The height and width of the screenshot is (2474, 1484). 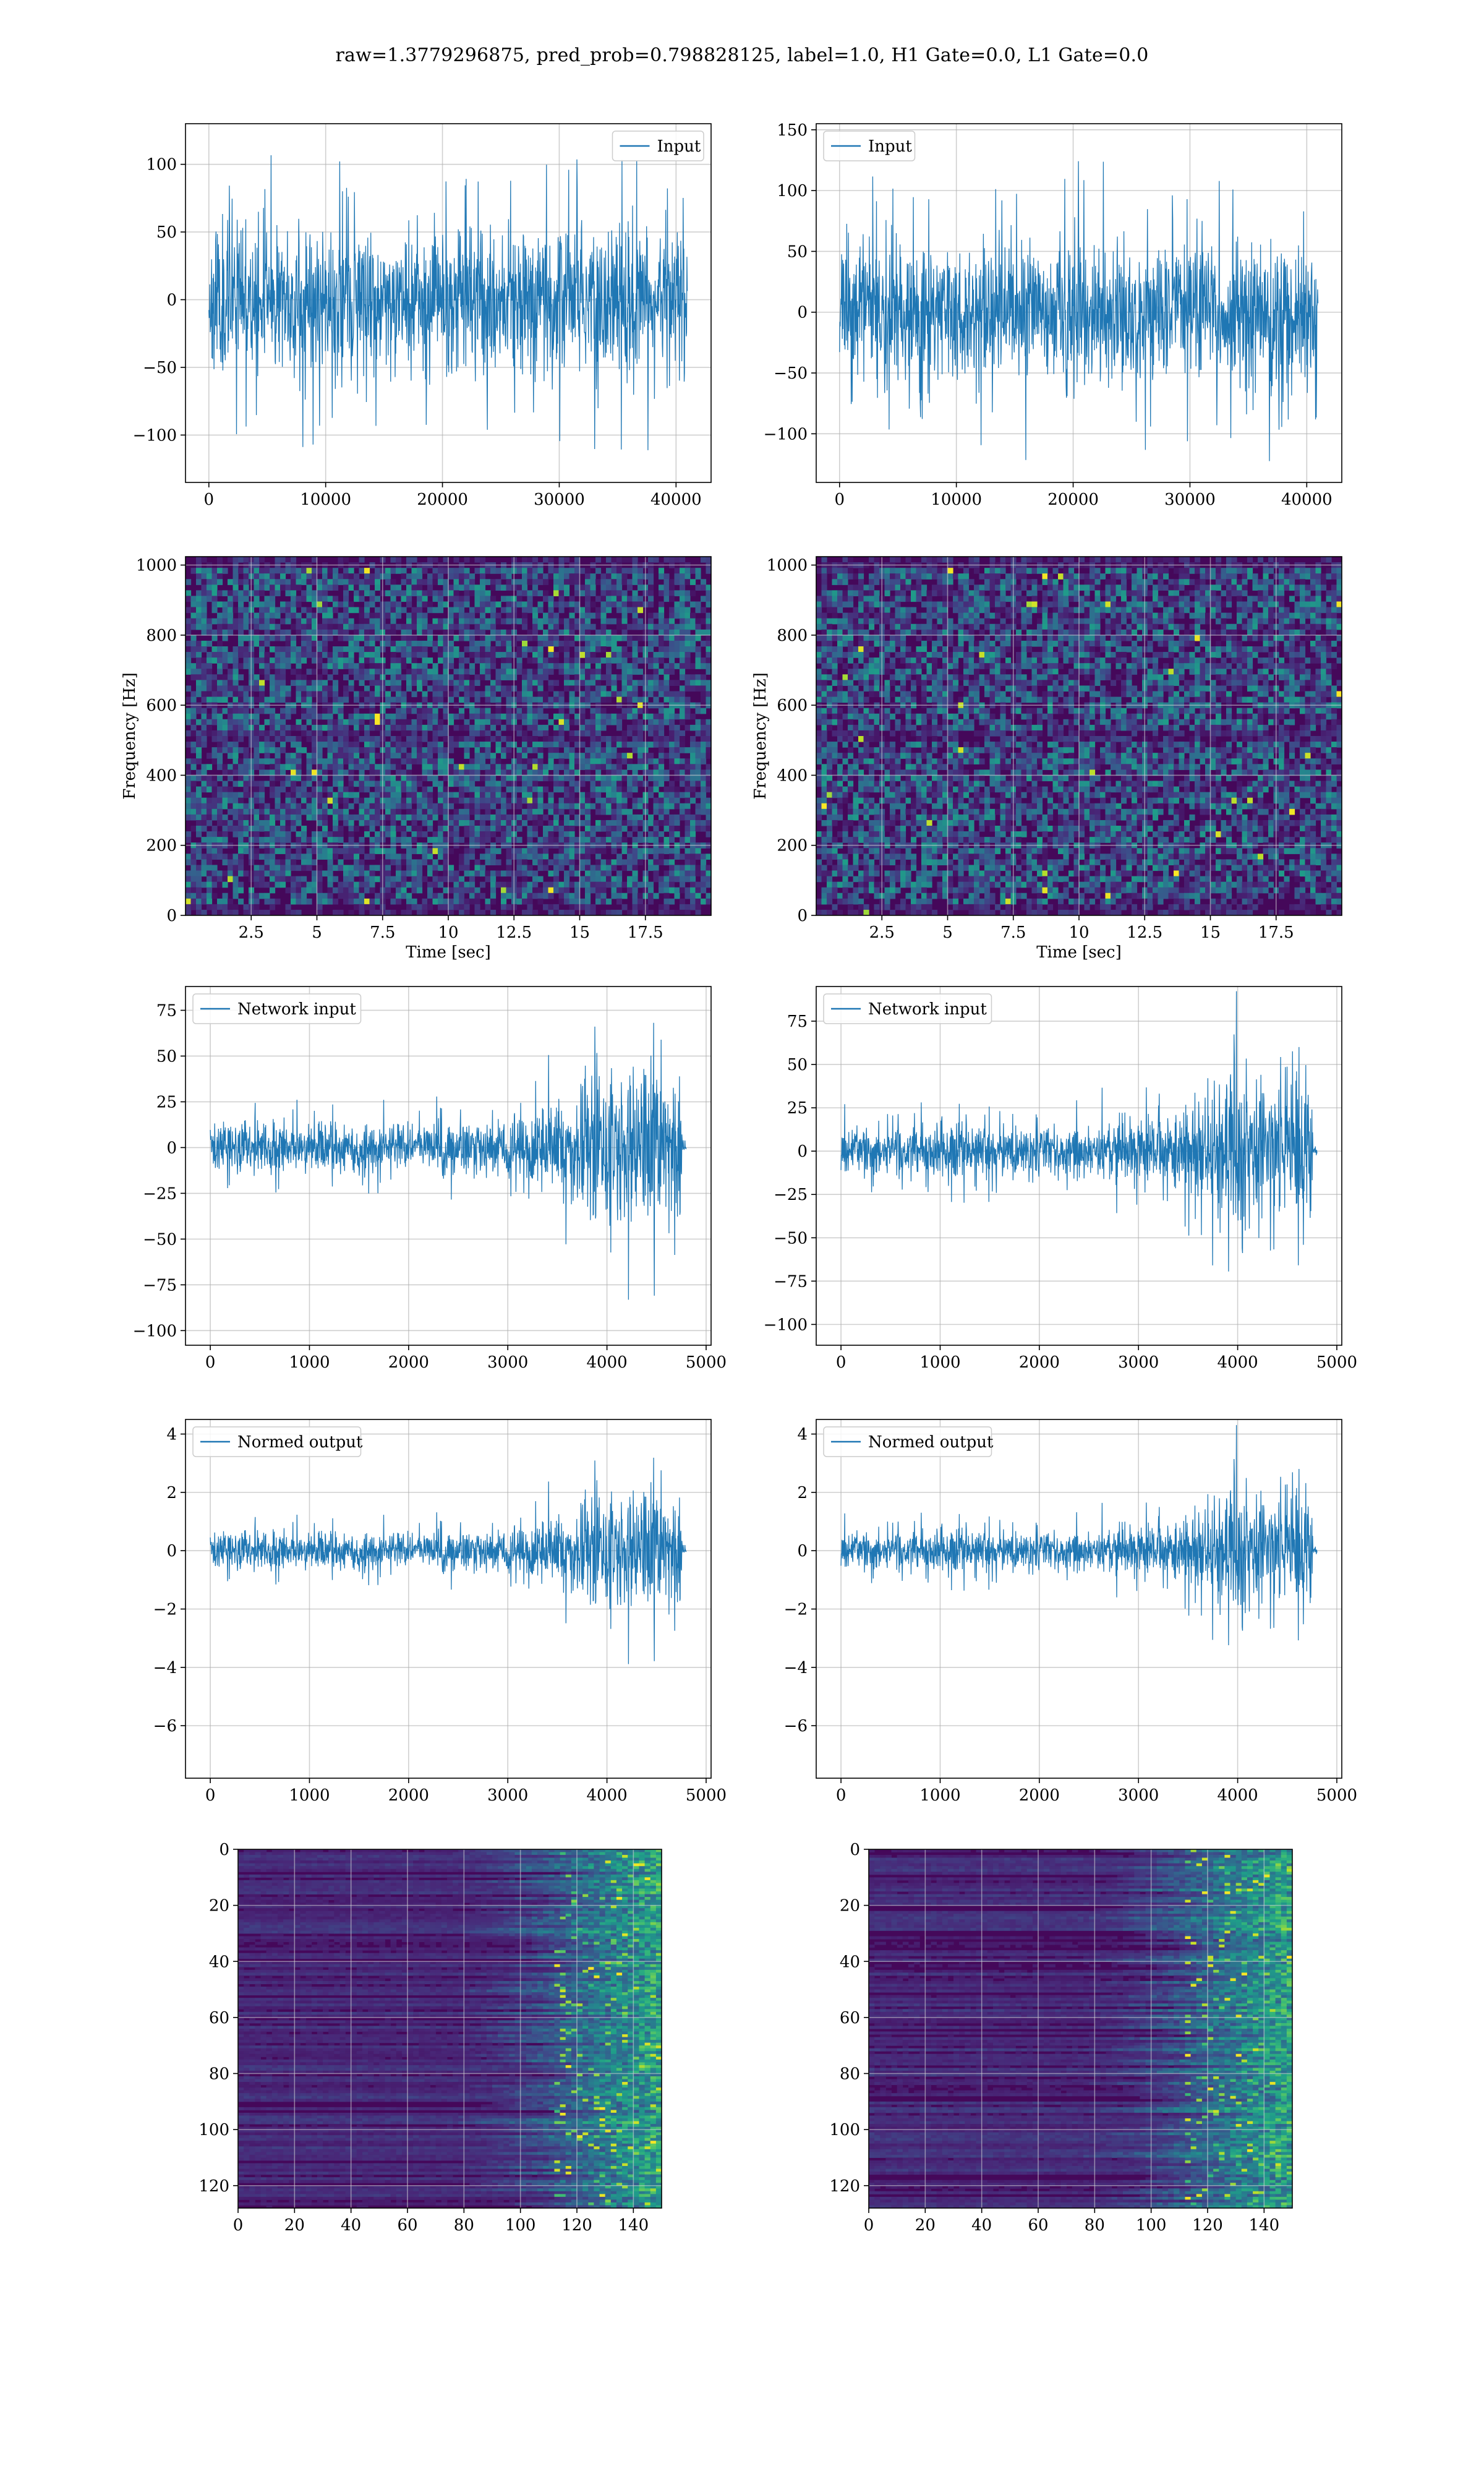 I want to click on x-tick: 2000, so click(x=408, y=1791).